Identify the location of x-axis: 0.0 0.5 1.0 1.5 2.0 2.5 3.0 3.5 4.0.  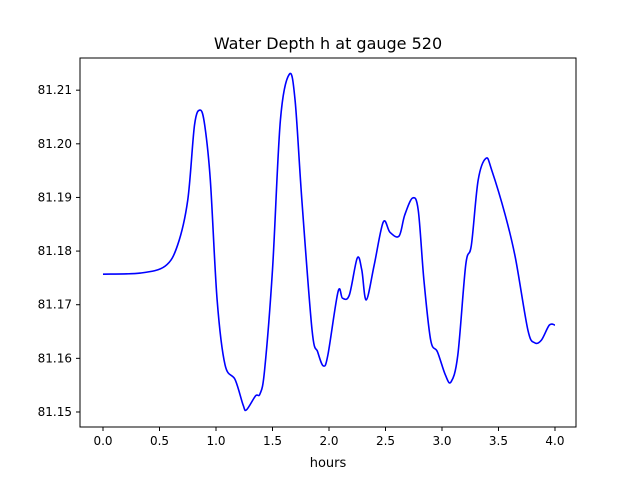
(329, 437).